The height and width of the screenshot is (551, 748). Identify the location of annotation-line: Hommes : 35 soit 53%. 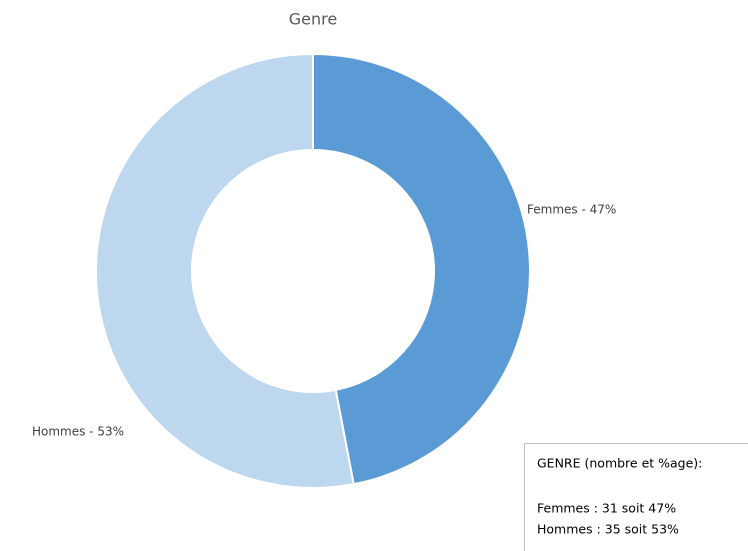
(608, 529).